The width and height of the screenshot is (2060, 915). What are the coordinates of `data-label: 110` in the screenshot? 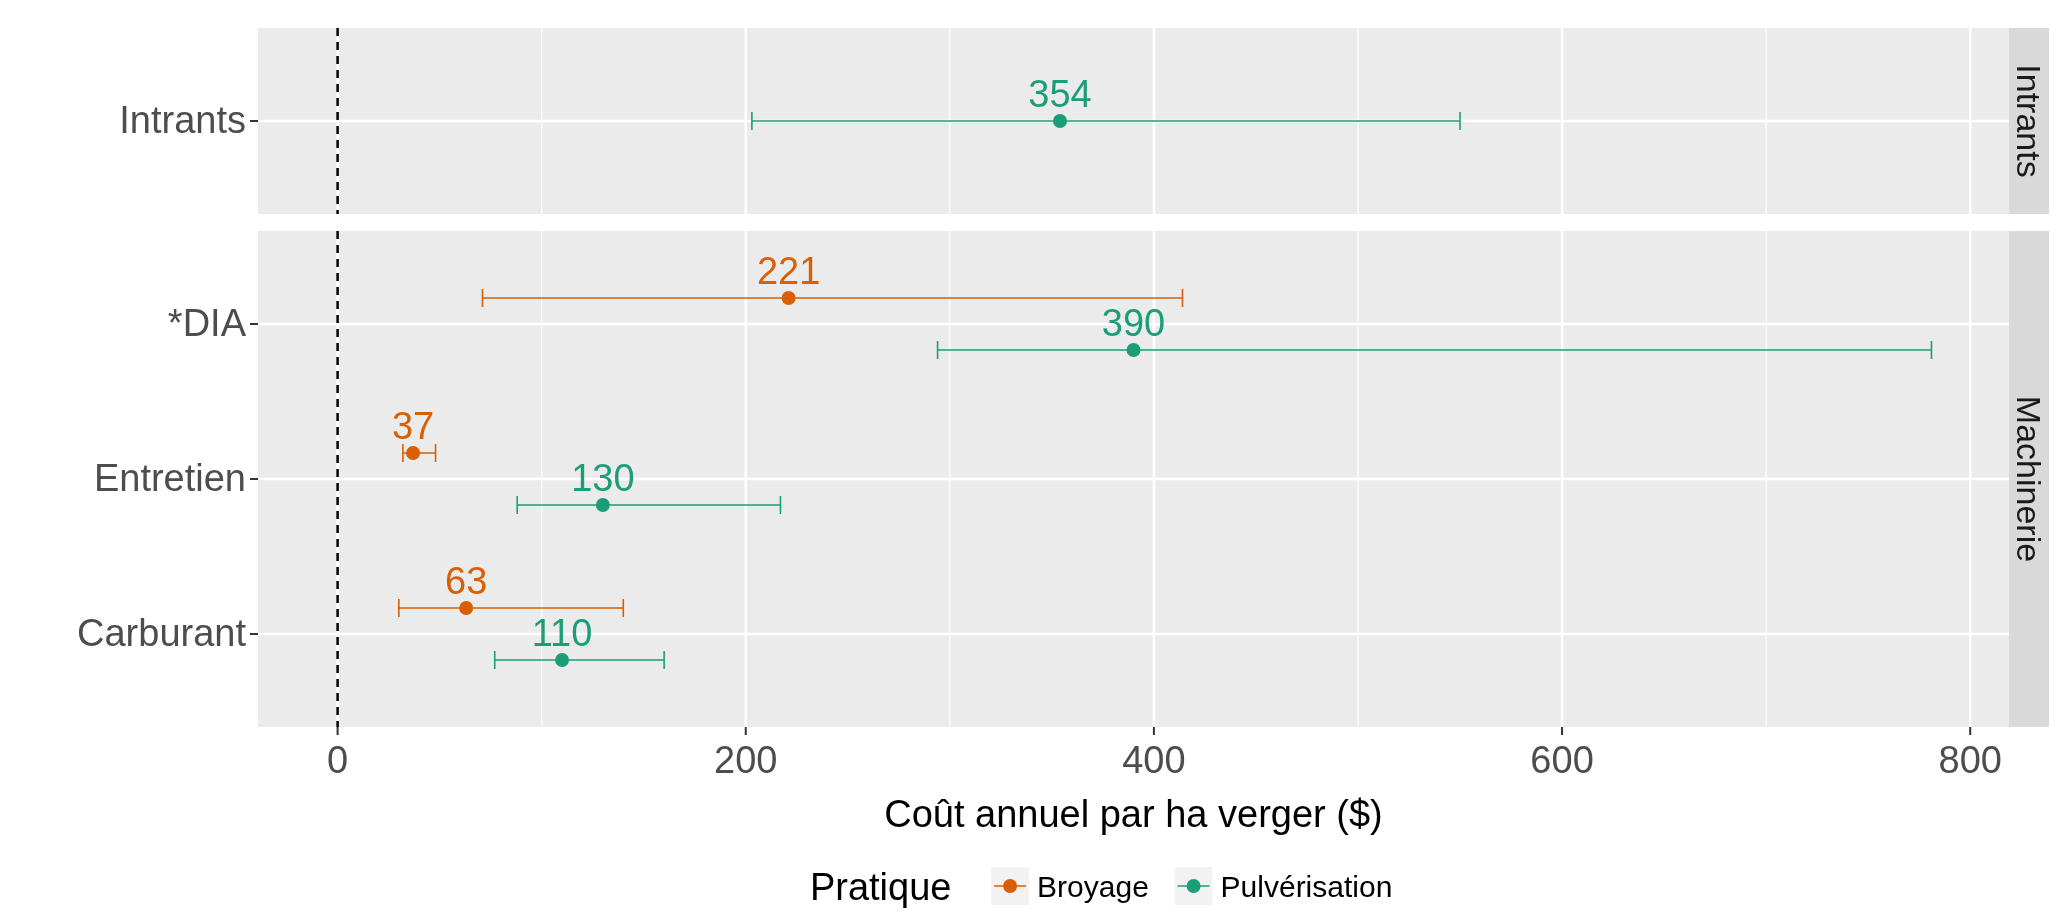 It's located at (562, 633).